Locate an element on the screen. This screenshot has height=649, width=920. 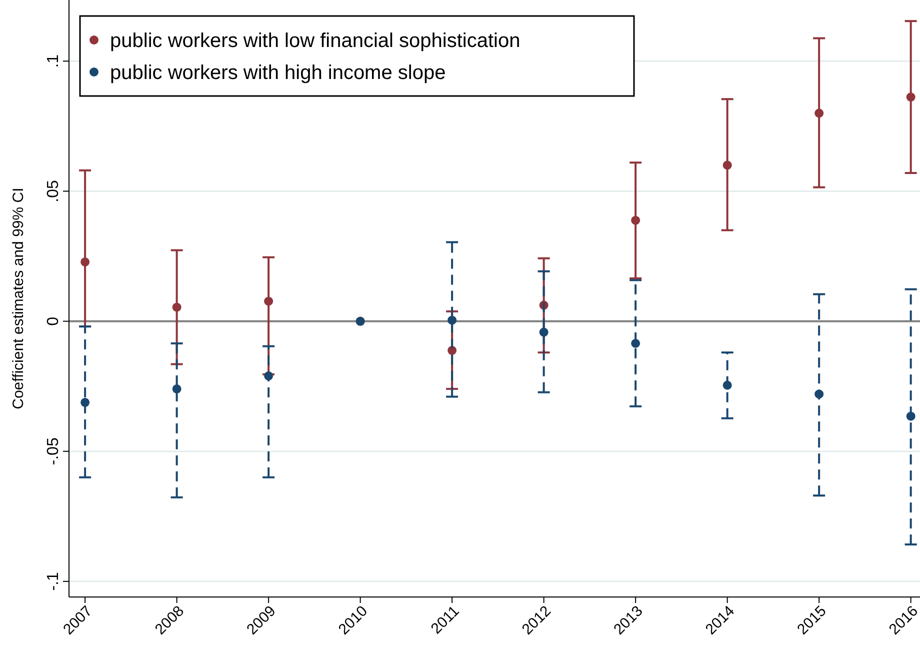
y-tick-label: -.05 is located at coordinates (53, 451).